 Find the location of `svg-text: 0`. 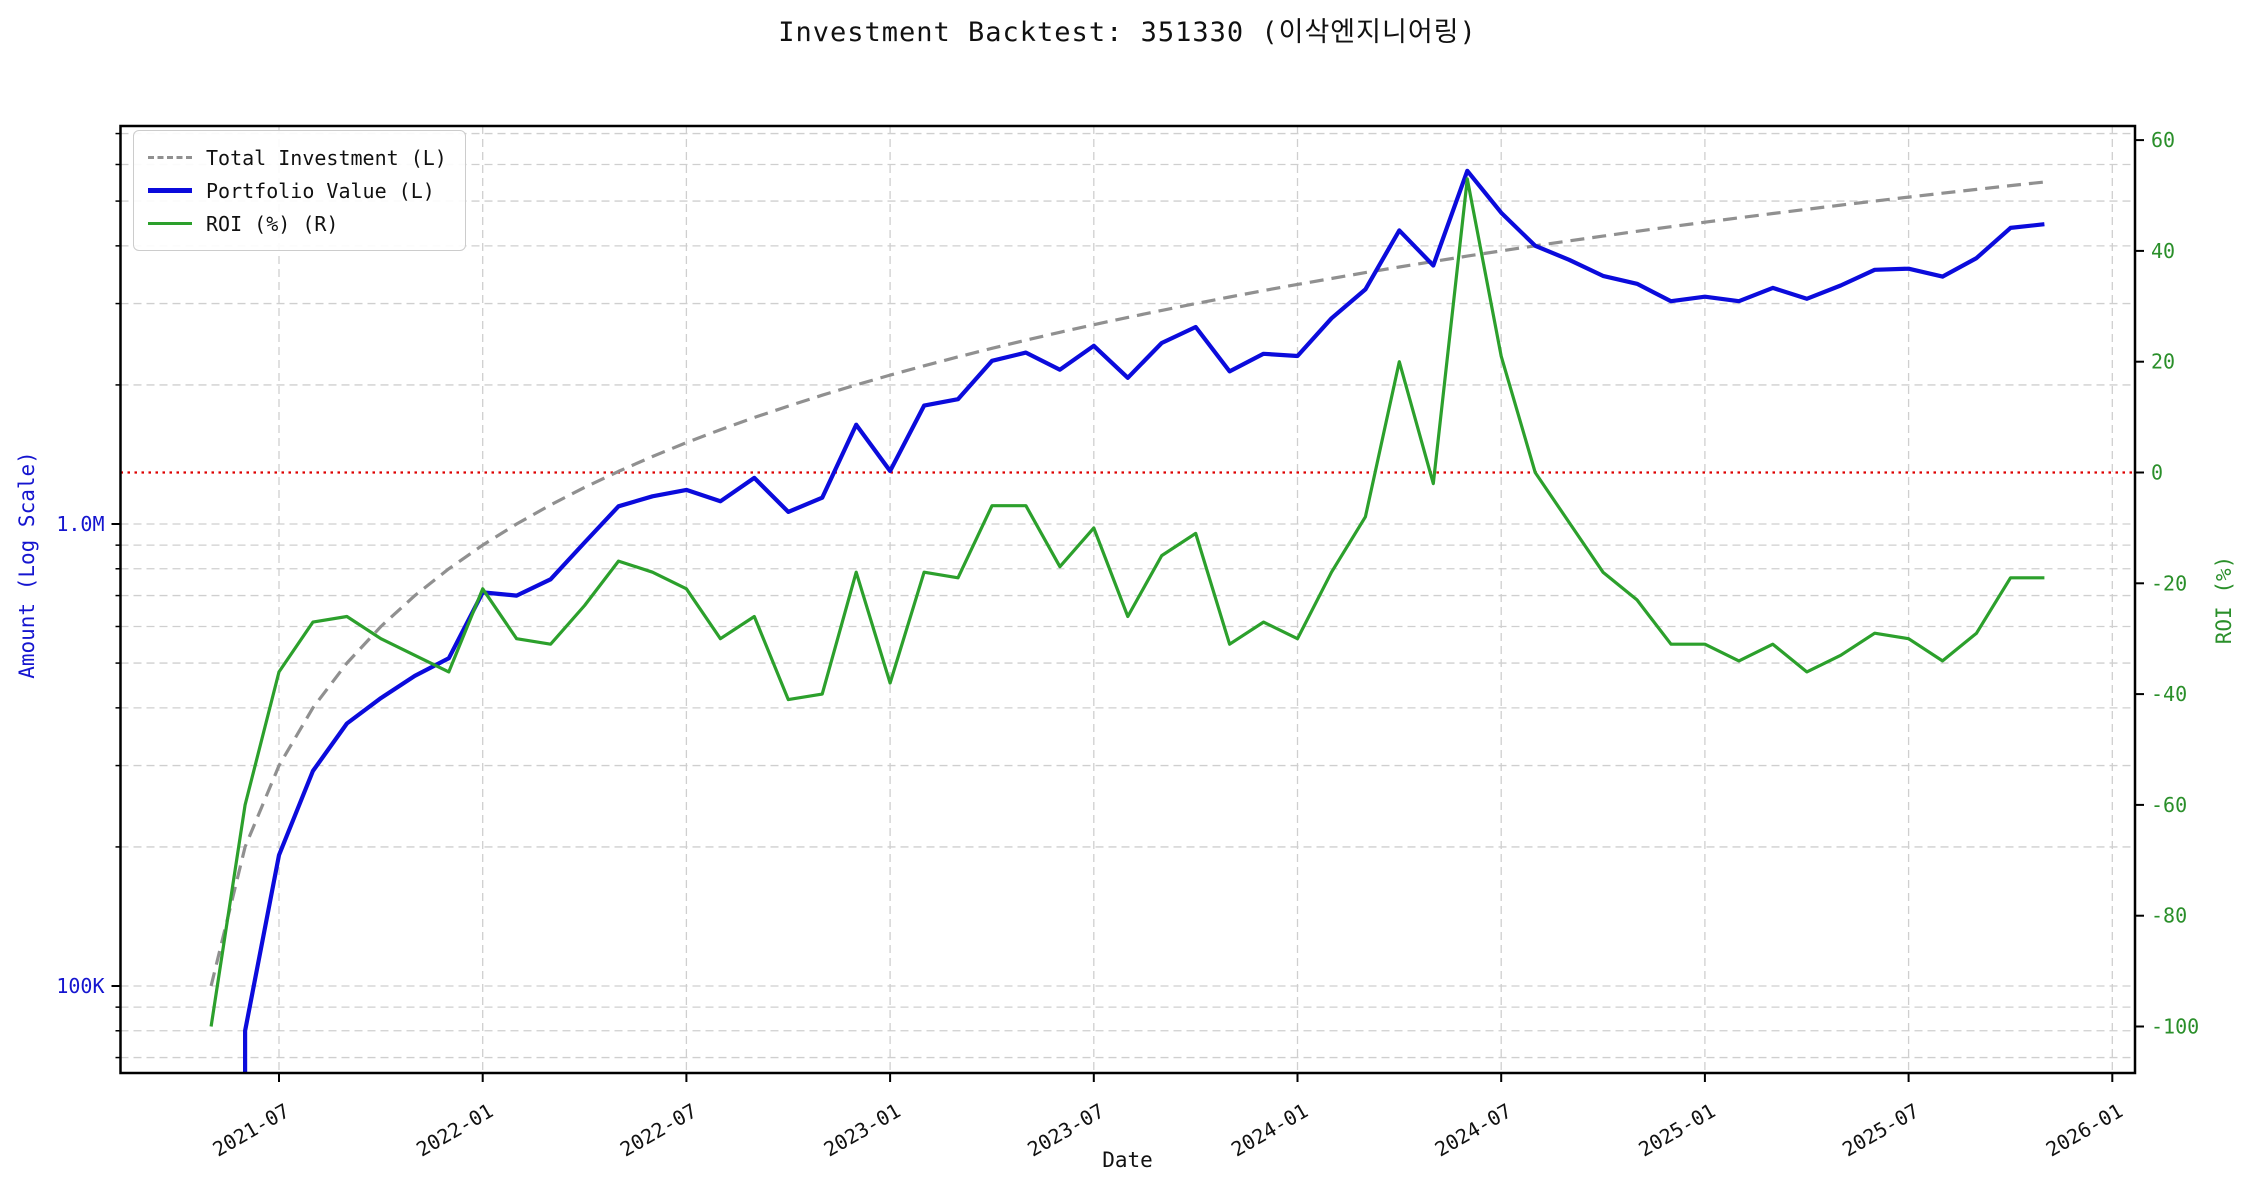

svg-text: 0 is located at coordinates (2157, 473).